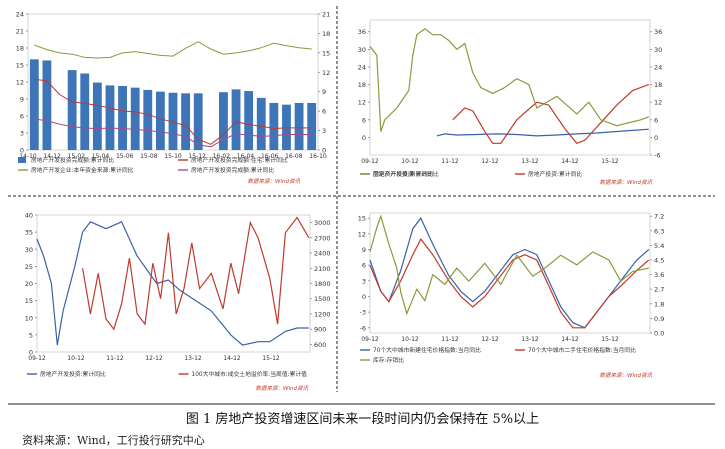  Describe the element at coordinates (450, 339) in the screenshot. I see `br-x-tick-label: 11-12` at that location.